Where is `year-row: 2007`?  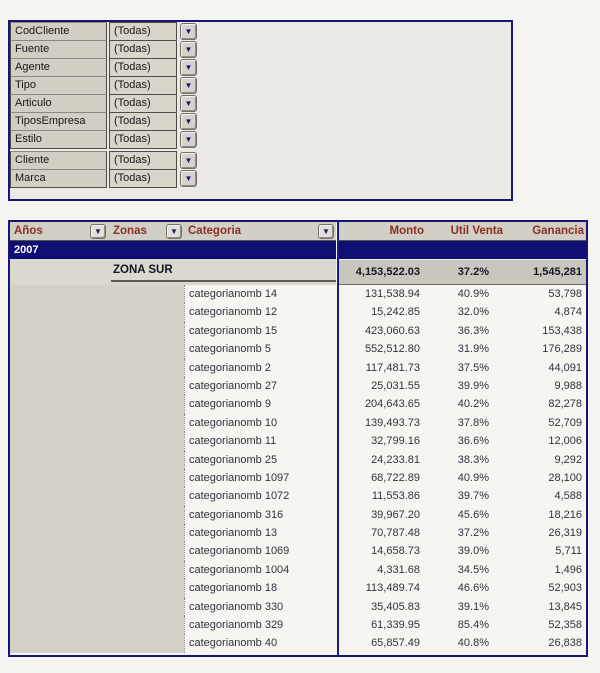 year-row: 2007 is located at coordinates (298, 250).